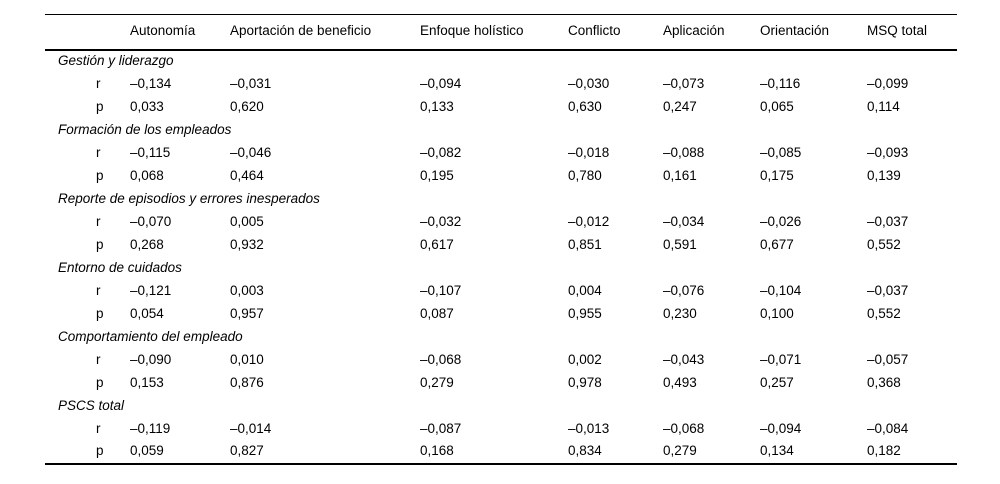 This screenshot has height=484, width=1000. I want to click on value-cell: –0,012, so click(589, 221).